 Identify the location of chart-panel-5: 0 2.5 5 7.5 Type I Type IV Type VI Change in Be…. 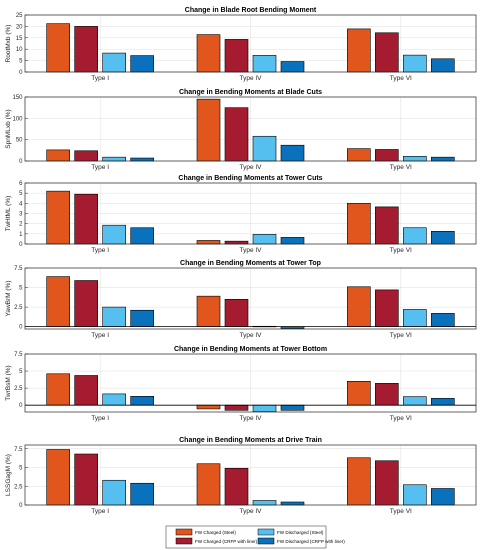
(241, 384).